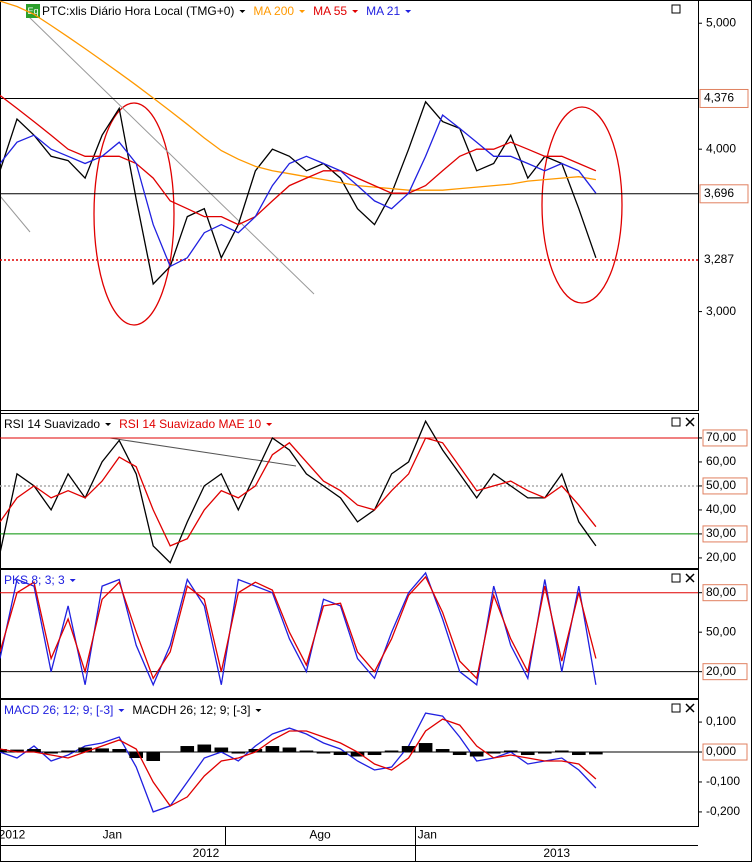  What do you see at coordinates (721, 22) in the screenshot?
I see `y-tick-label: 5,000` at bounding box center [721, 22].